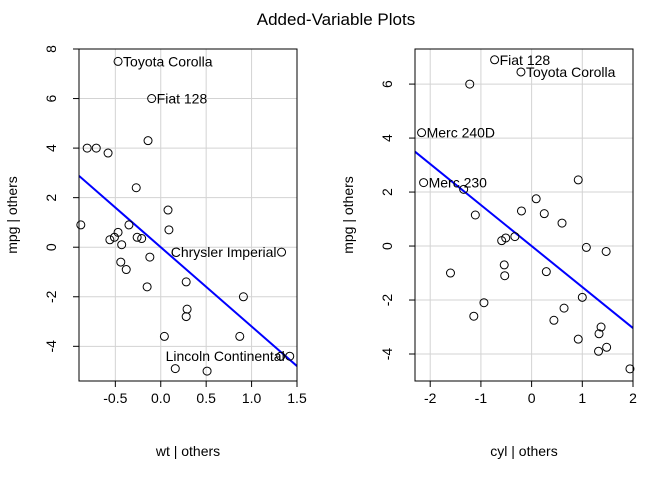 This screenshot has width=672, height=480. I want to click on point-label: Chrysler Imperial, so click(224, 252).